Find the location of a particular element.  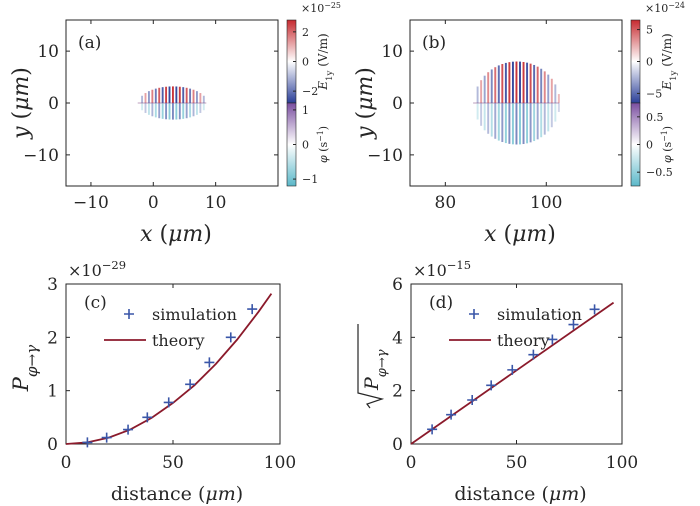

field-pattern is located at coordinates (516, 103).